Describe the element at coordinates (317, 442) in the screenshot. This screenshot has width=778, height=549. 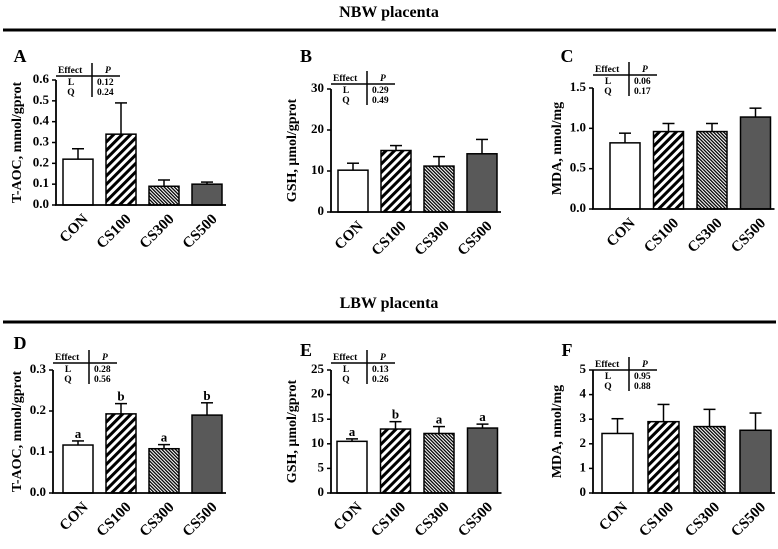
I see `y-tick-label: 10` at that location.